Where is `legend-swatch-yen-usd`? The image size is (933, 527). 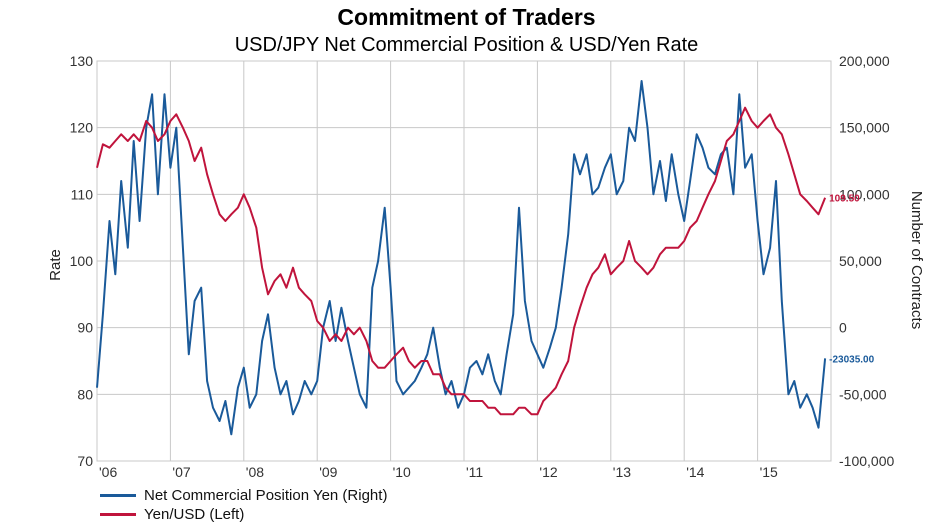
legend-swatch-yen-usd is located at coordinates (118, 514).